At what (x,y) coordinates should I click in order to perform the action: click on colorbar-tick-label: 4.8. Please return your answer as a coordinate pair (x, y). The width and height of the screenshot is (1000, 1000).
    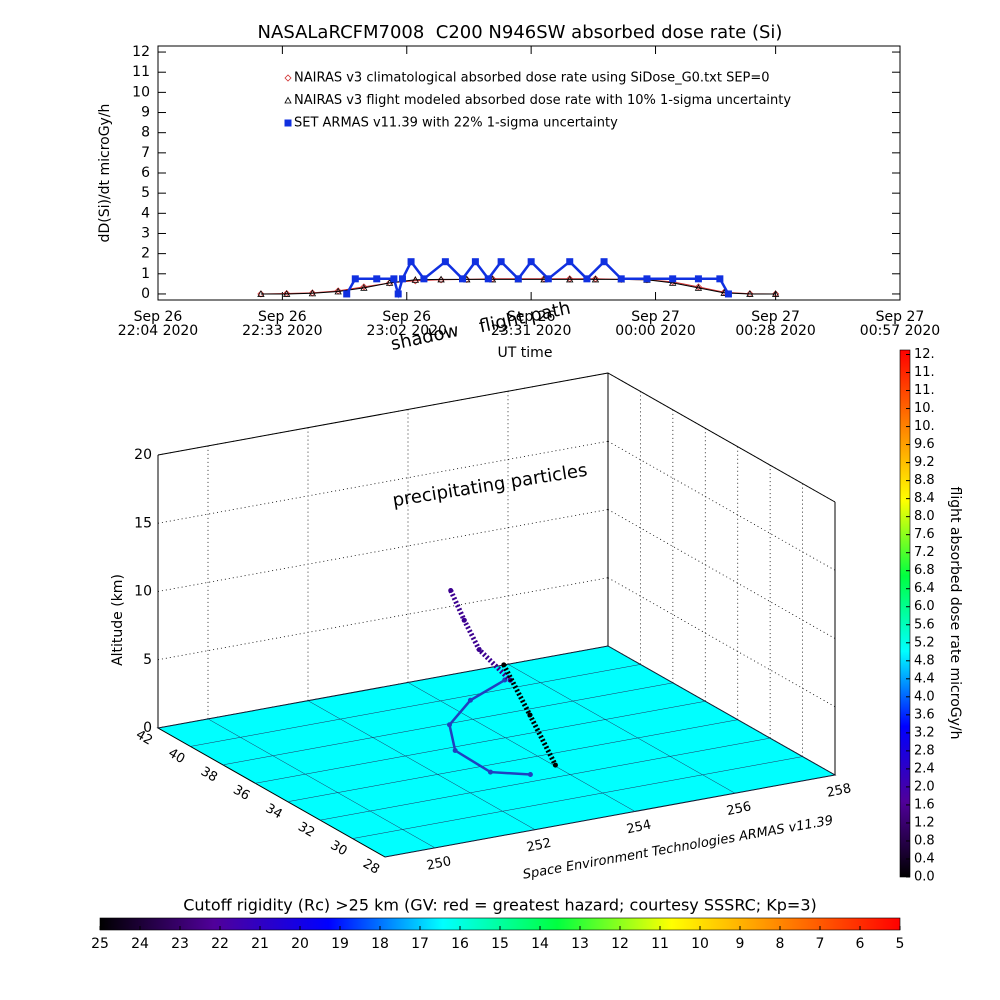
    Looking at the image, I should click on (924, 660).